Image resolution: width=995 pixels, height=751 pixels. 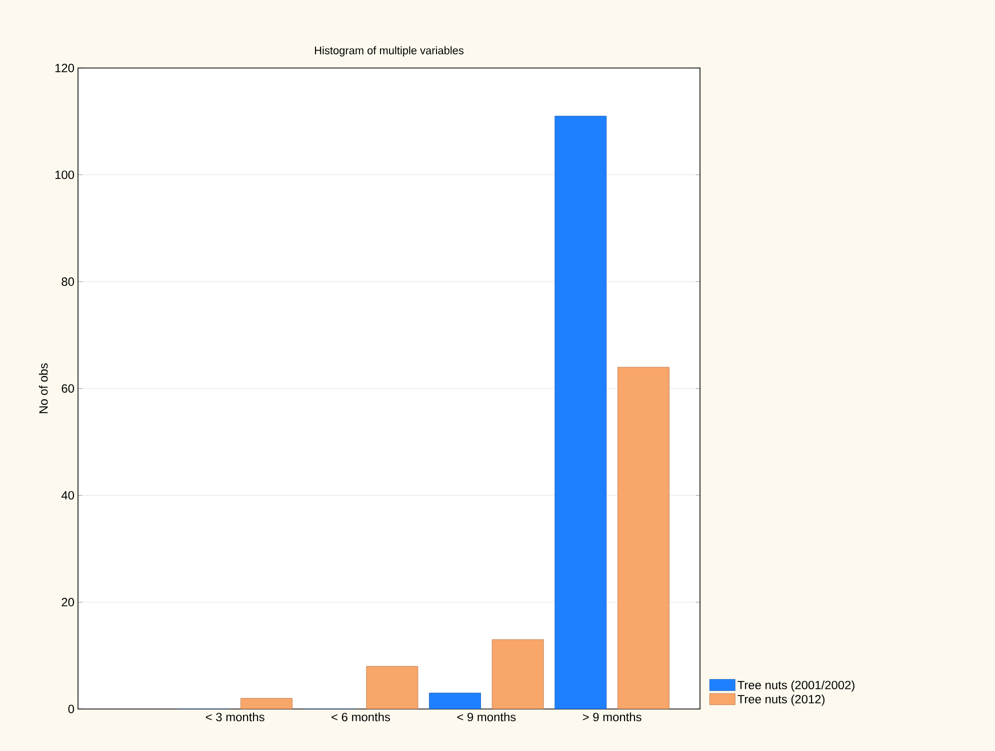 I want to click on y-tick-label: 40, so click(x=67, y=495).